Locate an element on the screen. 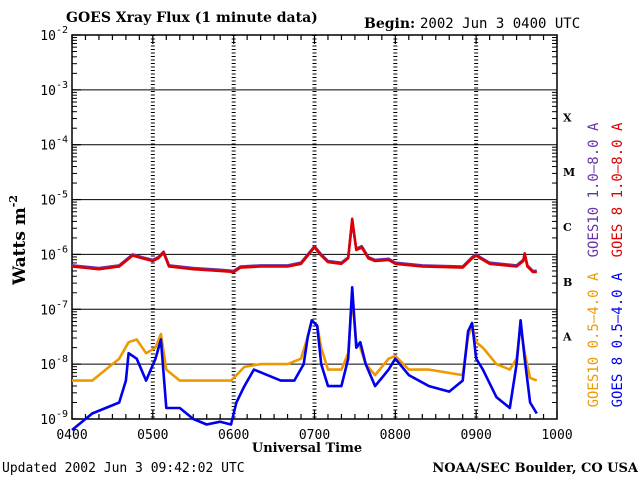  y-tick-exponent: -8 is located at coordinates (62, 359).